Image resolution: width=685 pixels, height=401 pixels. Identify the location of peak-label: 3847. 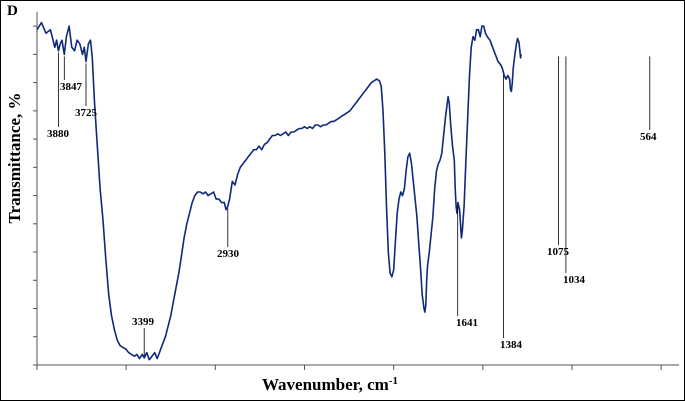
(71, 87).